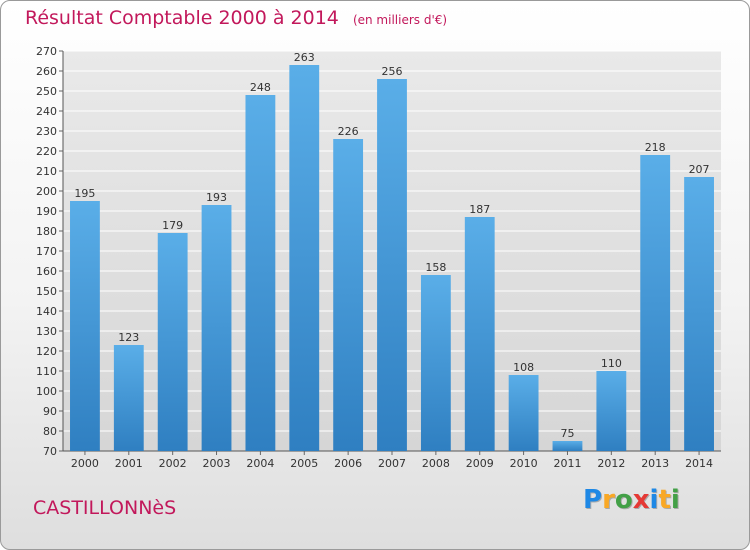 The image size is (750, 550). Describe the element at coordinates (567, 446) in the screenshot. I see `bar-2011` at that location.